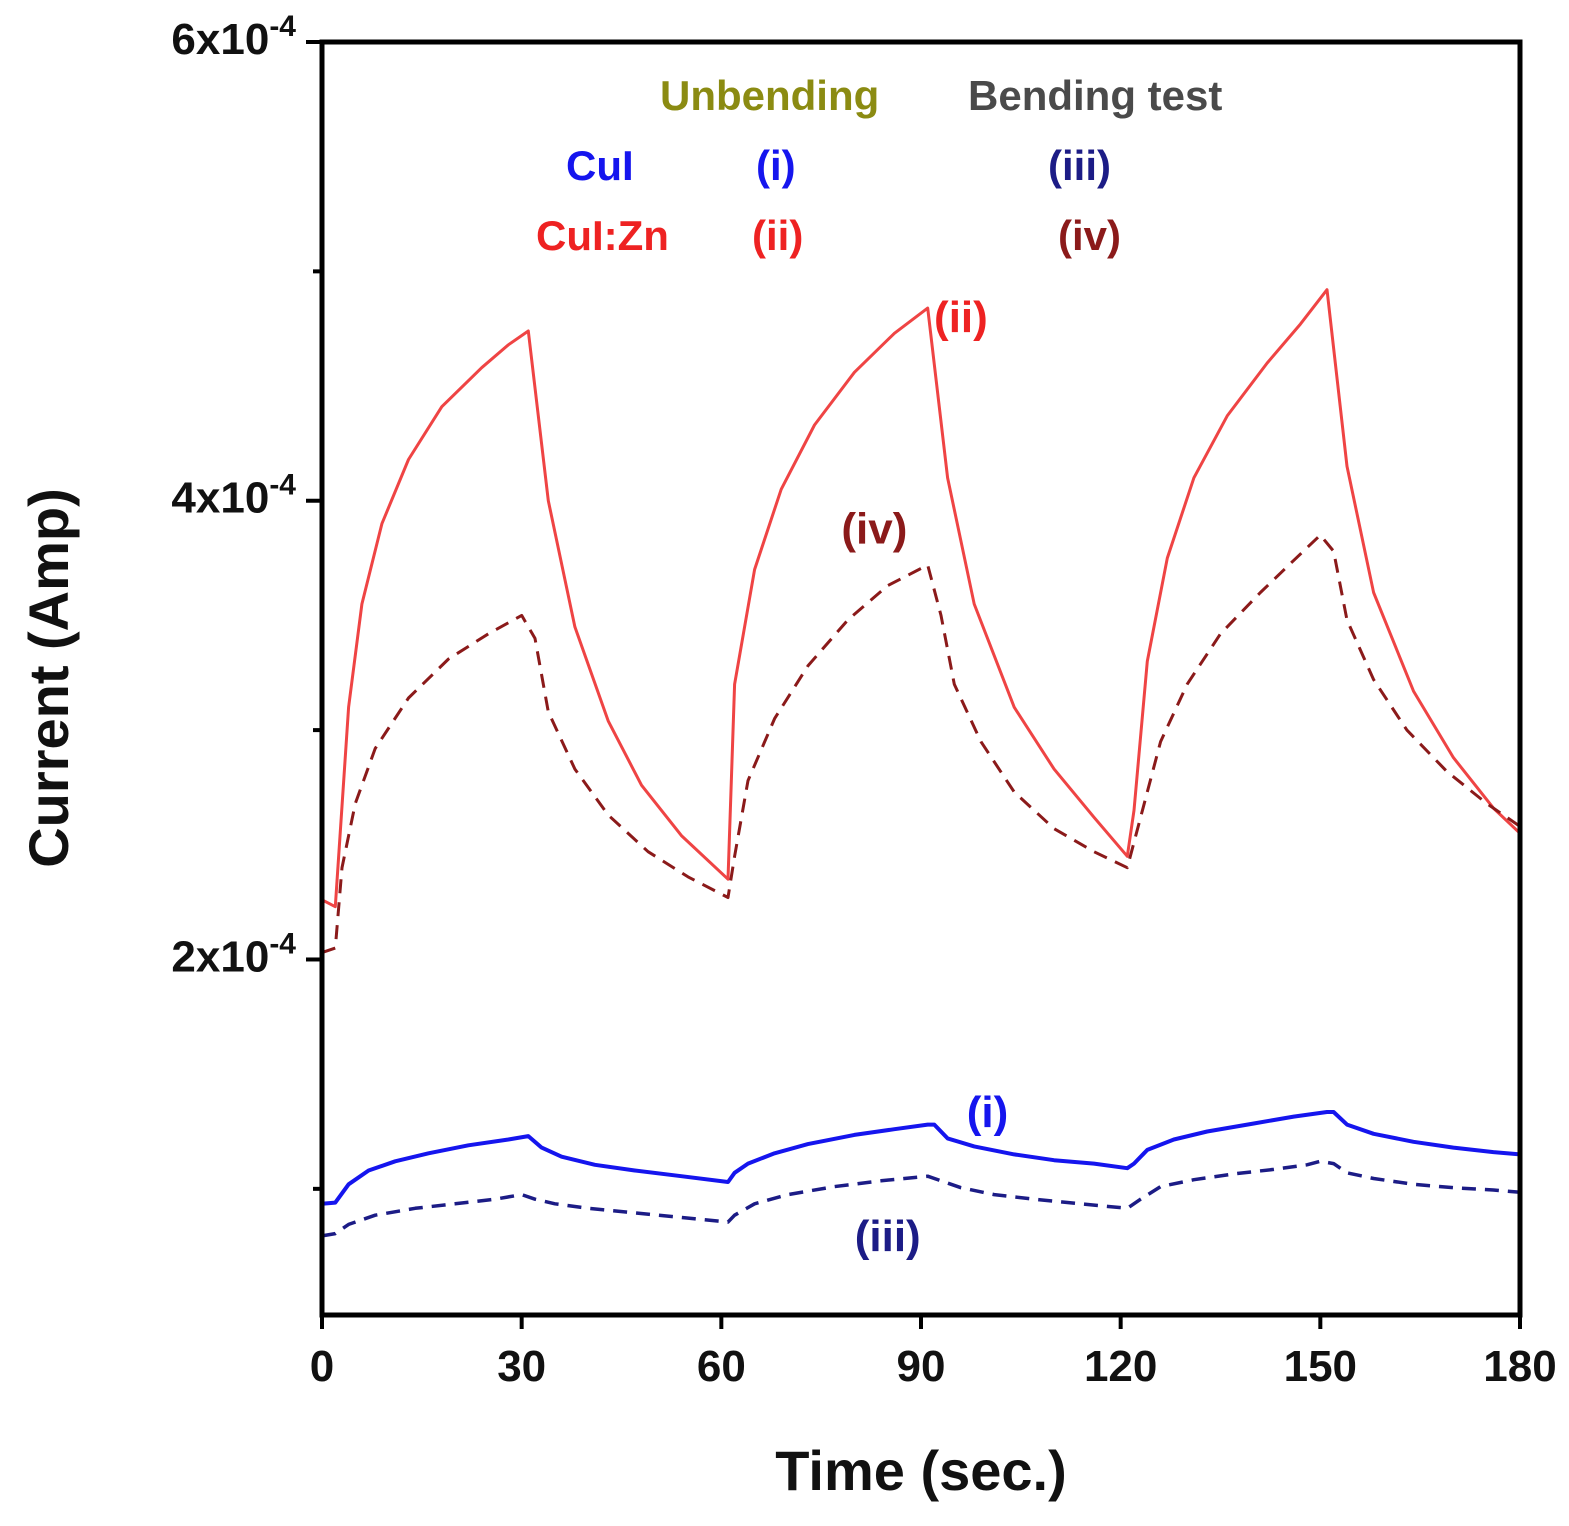 The image size is (1569, 1526). Describe the element at coordinates (233, 496) in the screenshot. I see `y-tick-label-1: 4x10⁻⁴` at that location.